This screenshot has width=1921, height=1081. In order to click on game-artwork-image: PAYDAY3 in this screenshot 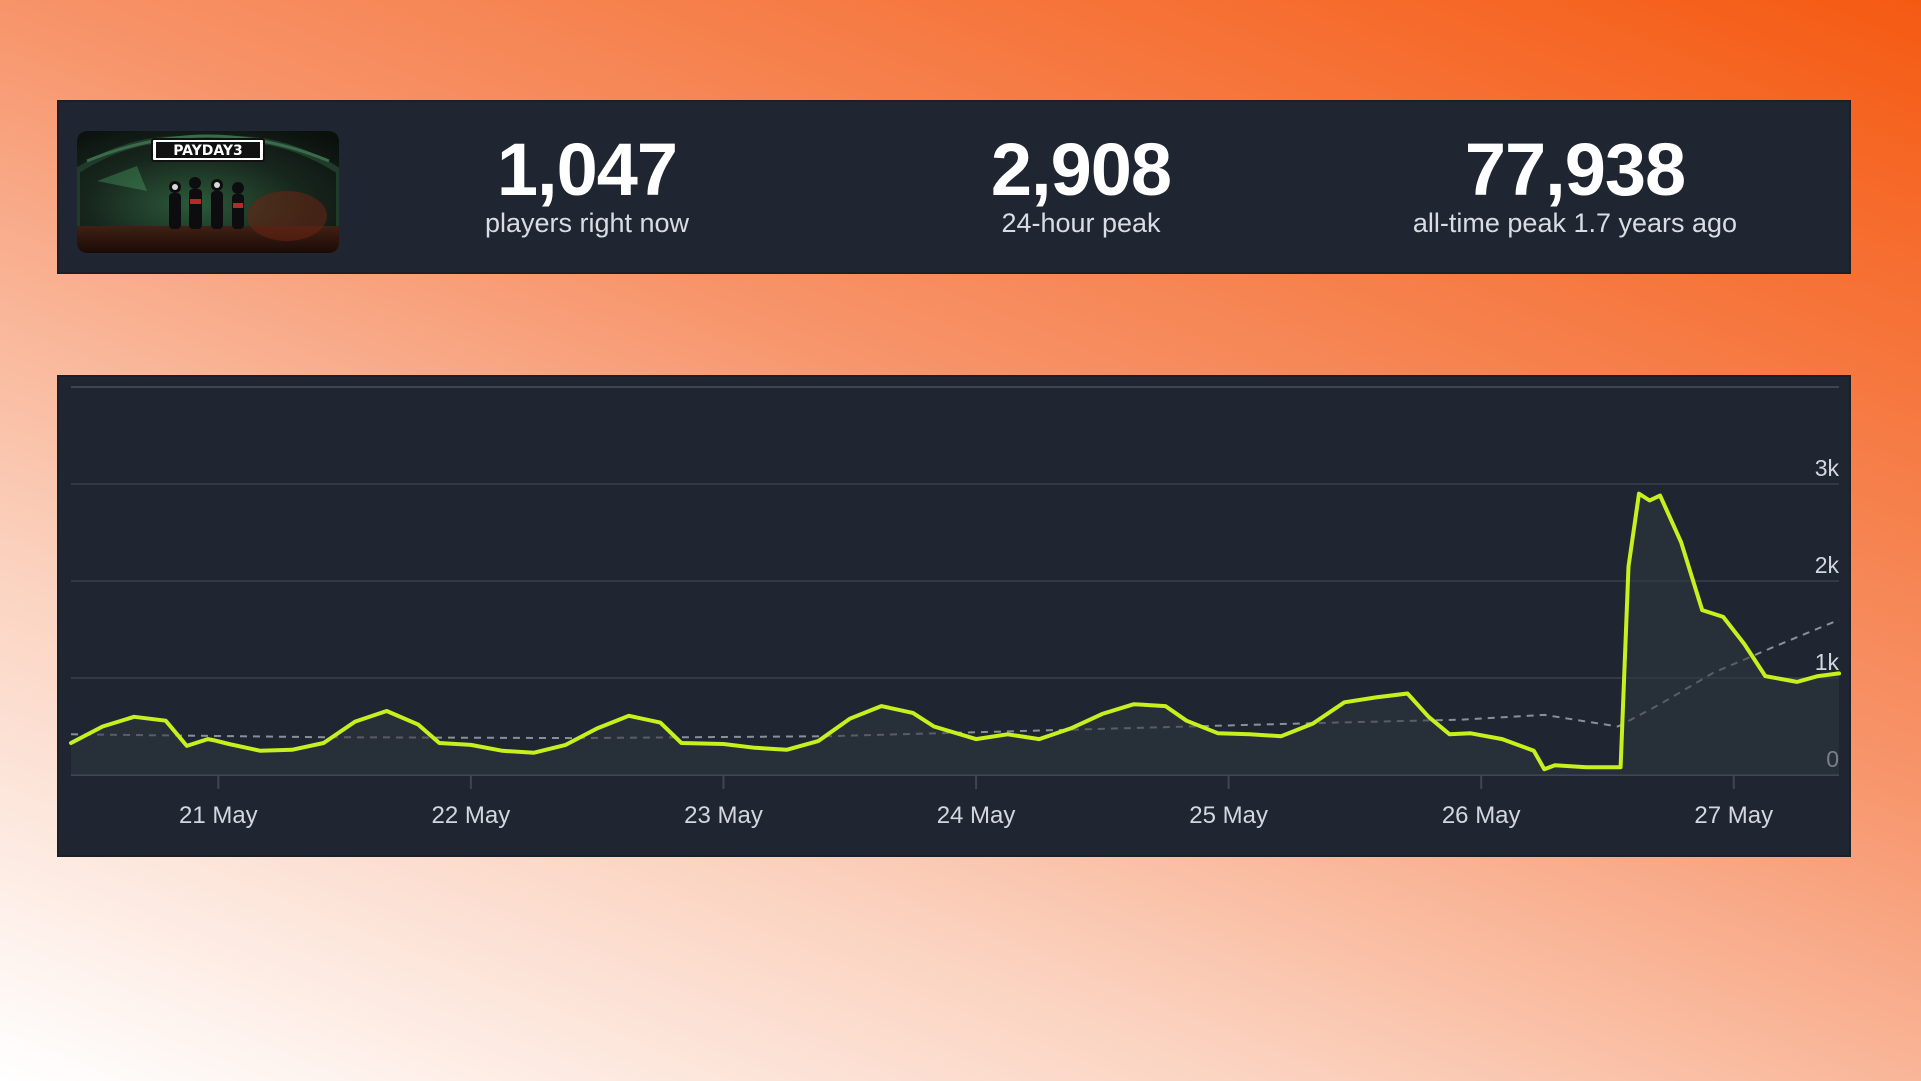, I will do `click(208, 192)`.